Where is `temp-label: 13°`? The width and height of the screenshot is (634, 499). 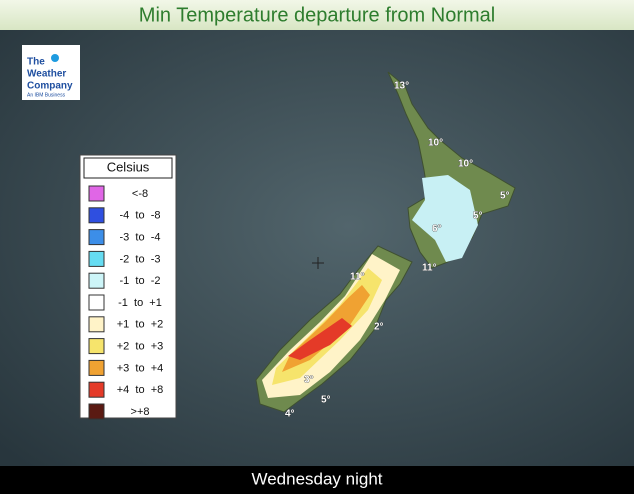 temp-label: 13° is located at coordinates (401, 86).